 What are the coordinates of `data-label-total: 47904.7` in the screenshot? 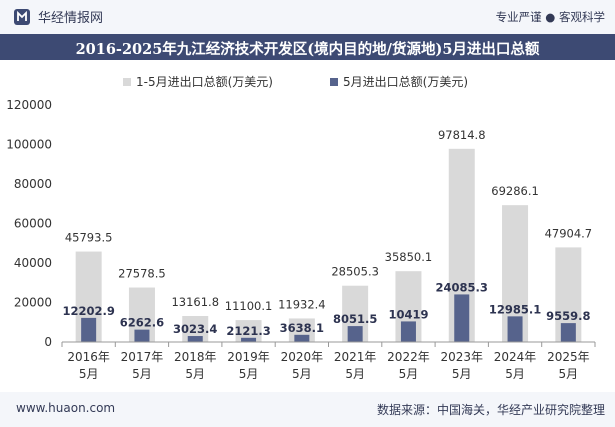 It's located at (569, 233).